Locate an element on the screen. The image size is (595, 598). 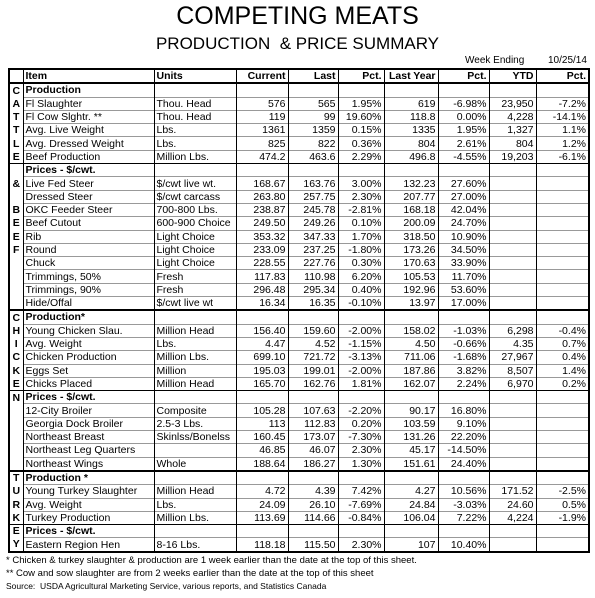
item: Fl Cow Slghtr. ** is located at coordinates (88, 116).